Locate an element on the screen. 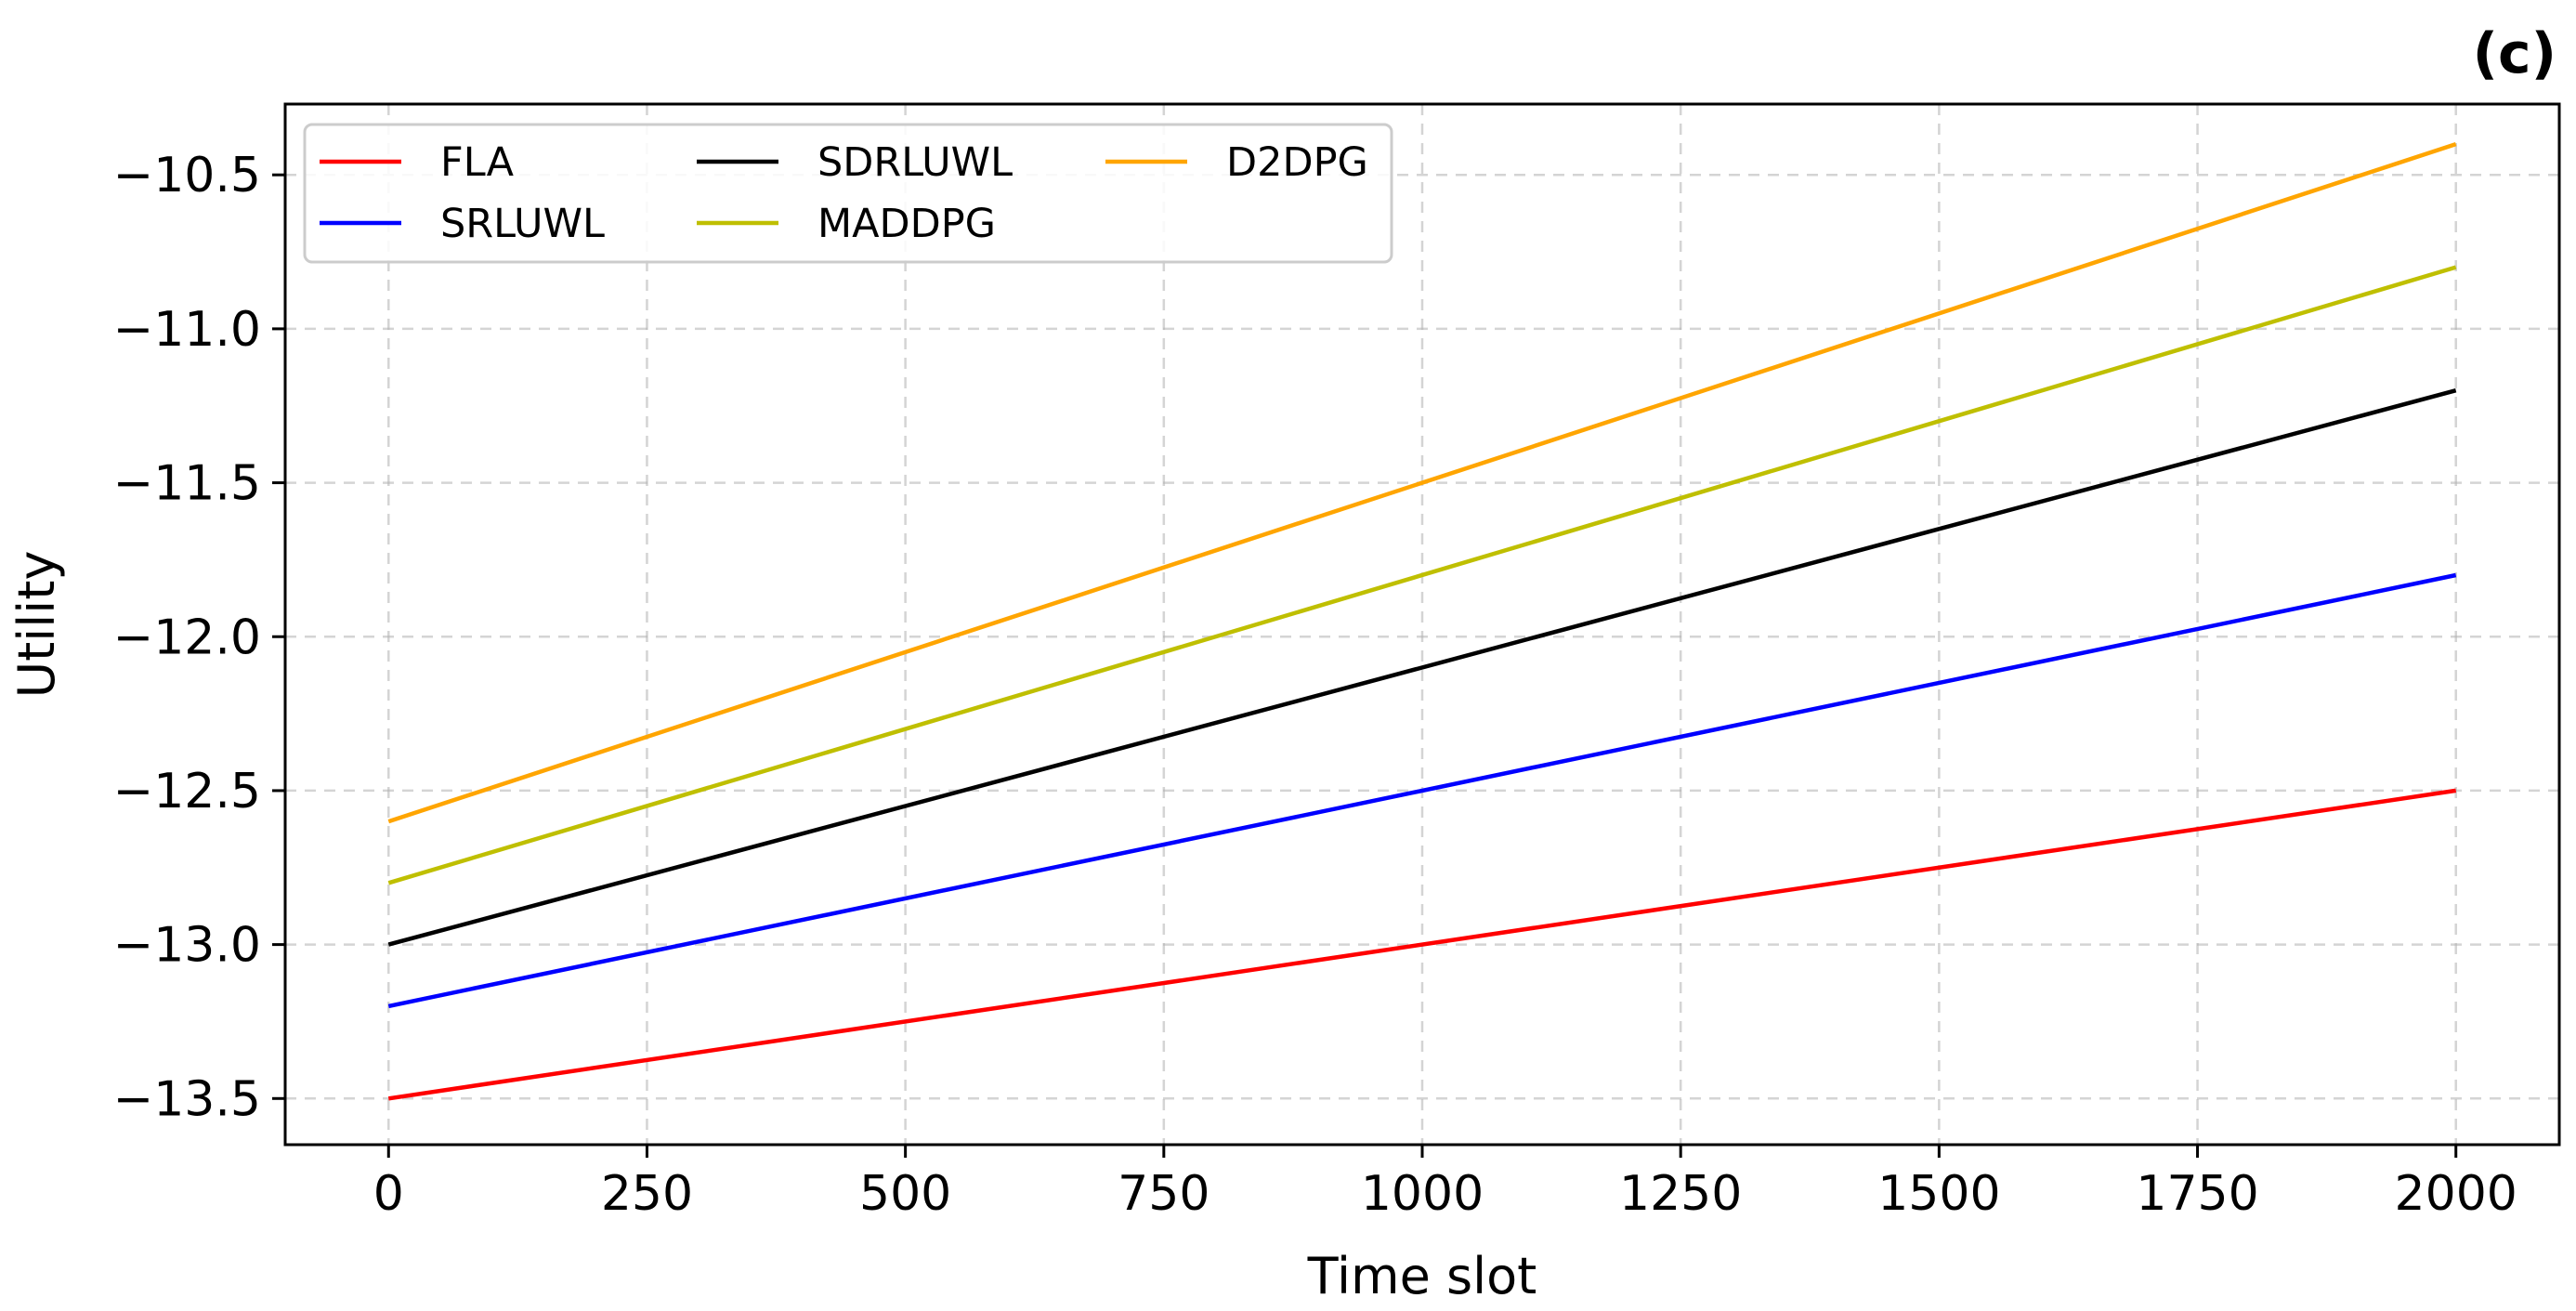 This screenshot has width=2576, height=1311. y-tick-label: −10.5 is located at coordinates (187, 175).